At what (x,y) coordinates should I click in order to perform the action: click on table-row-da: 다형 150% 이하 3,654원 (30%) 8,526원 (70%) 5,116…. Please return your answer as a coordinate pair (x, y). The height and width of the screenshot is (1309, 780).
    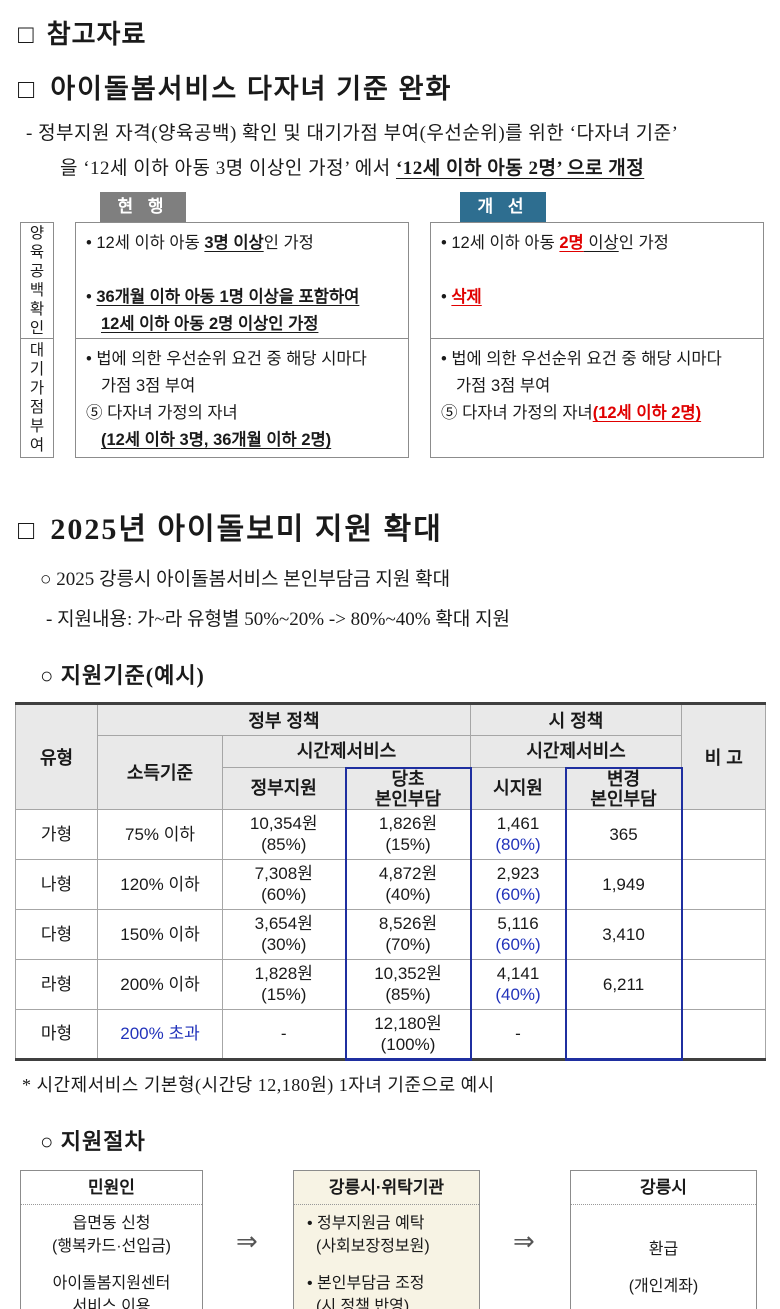
    Looking at the image, I should click on (391, 934).